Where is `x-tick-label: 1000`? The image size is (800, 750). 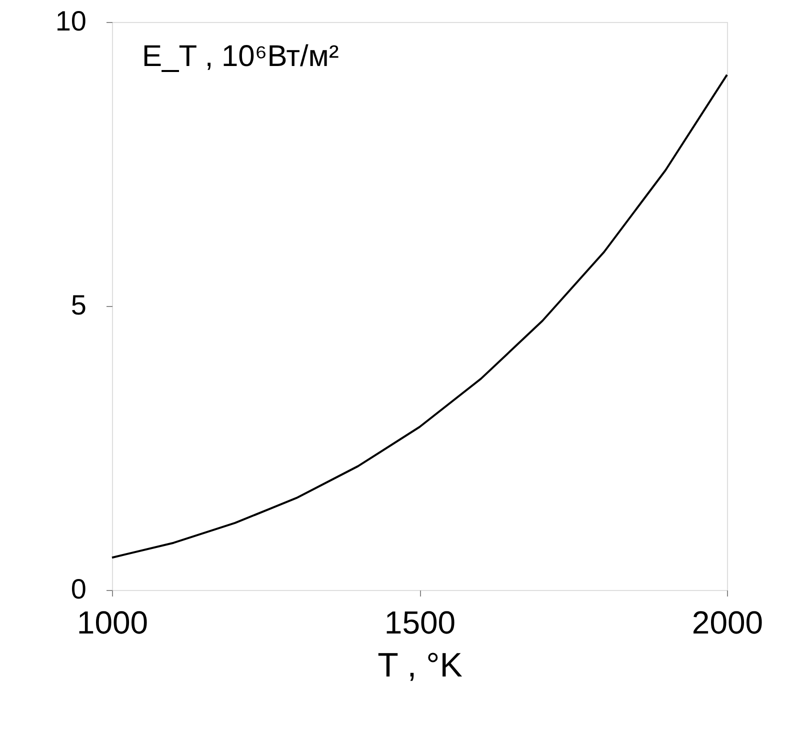
x-tick-label: 1000 is located at coordinates (112, 622).